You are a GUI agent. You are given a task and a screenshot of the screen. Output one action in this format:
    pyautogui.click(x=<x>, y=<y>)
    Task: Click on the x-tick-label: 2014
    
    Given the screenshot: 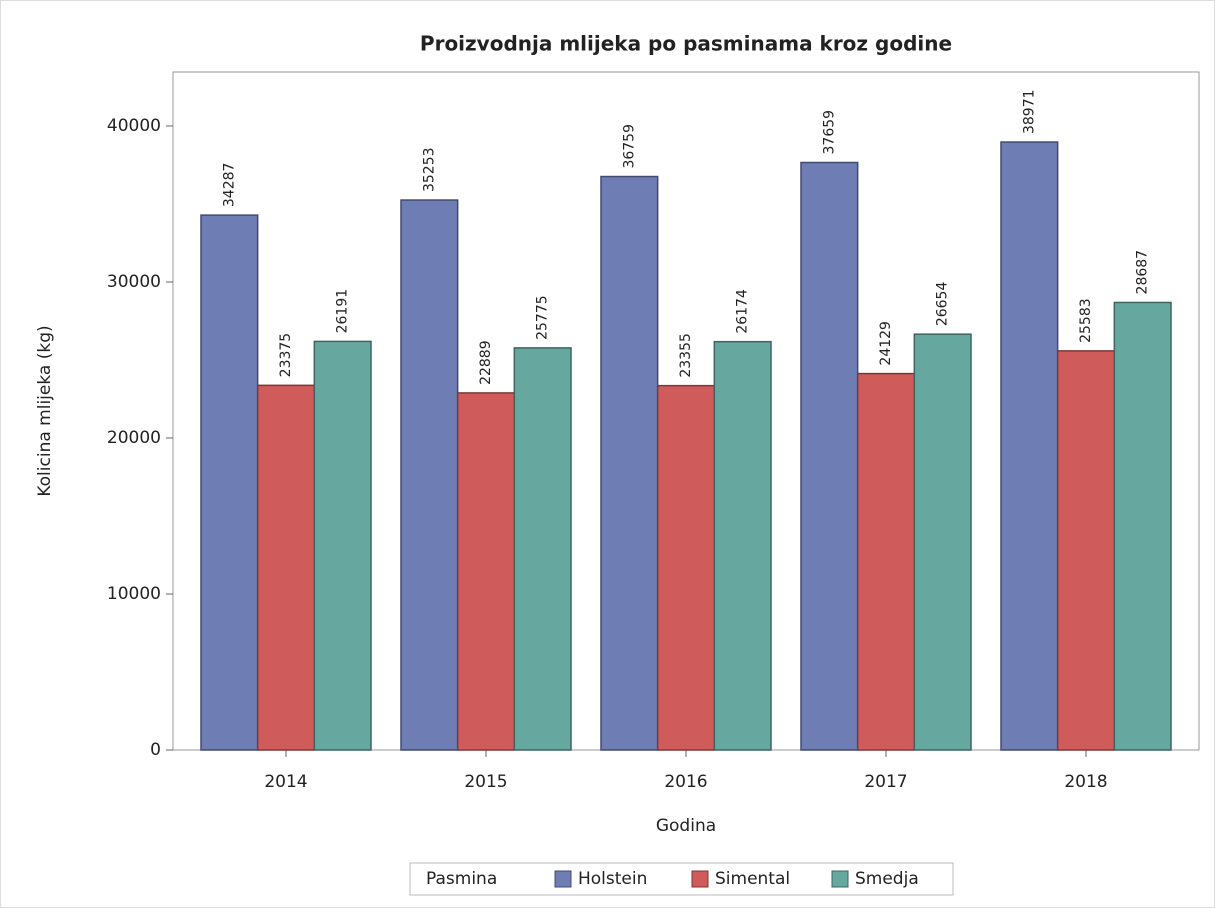 What is the action you would take?
    pyautogui.click(x=285, y=782)
    